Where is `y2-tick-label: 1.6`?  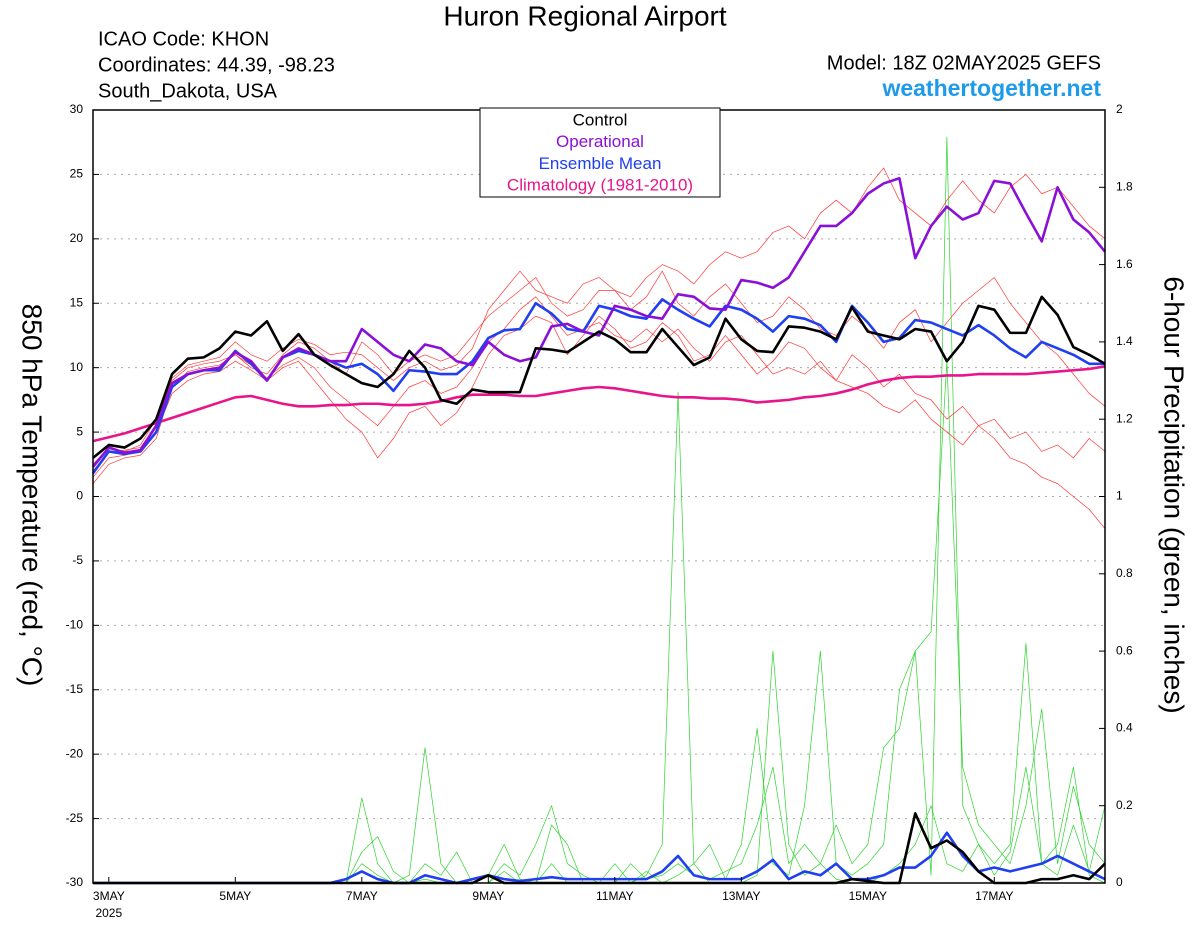
y2-tick-label: 1.6 is located at coordinates (1124, 264).